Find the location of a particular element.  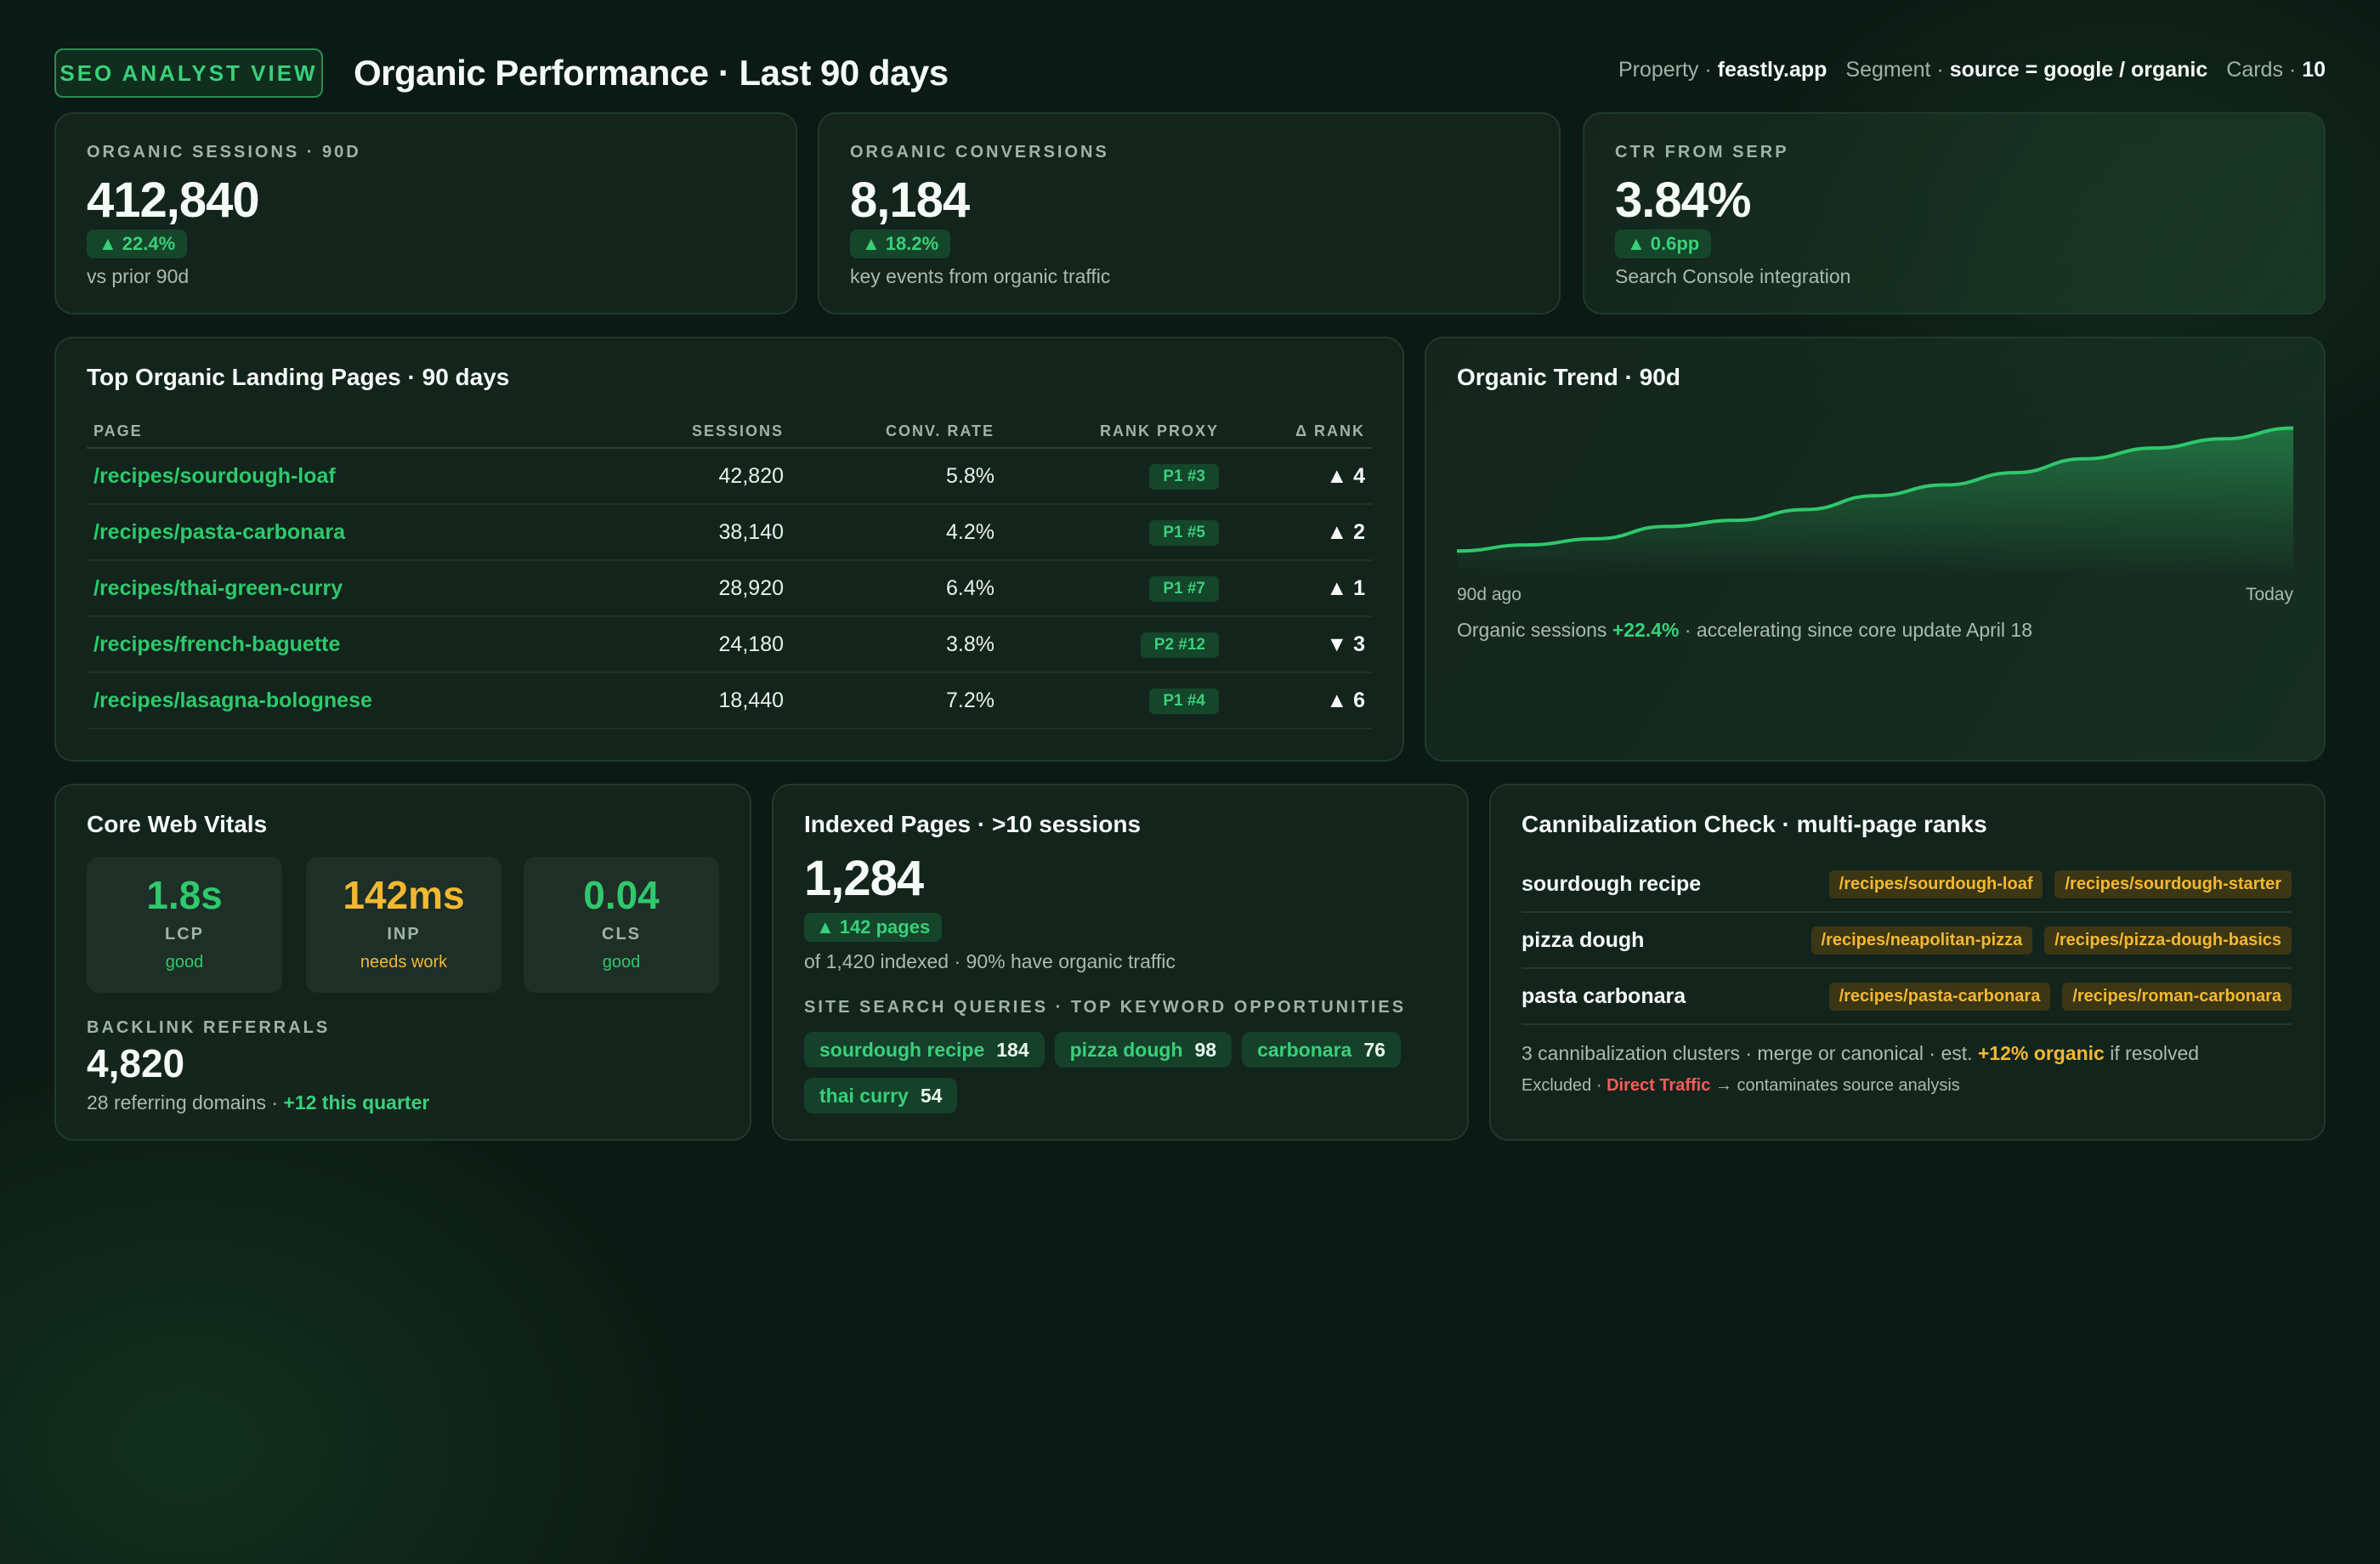

excluded-suffix: → contaminates source analysis is located at coordinates (1835, 1085).